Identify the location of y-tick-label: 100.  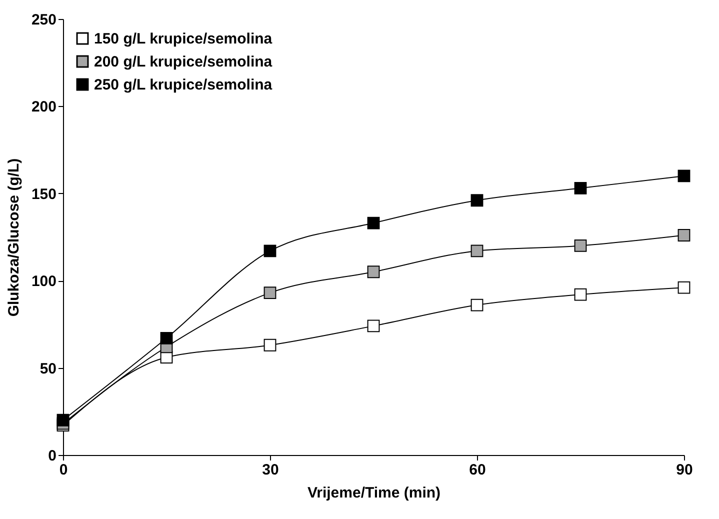
(43, 281).